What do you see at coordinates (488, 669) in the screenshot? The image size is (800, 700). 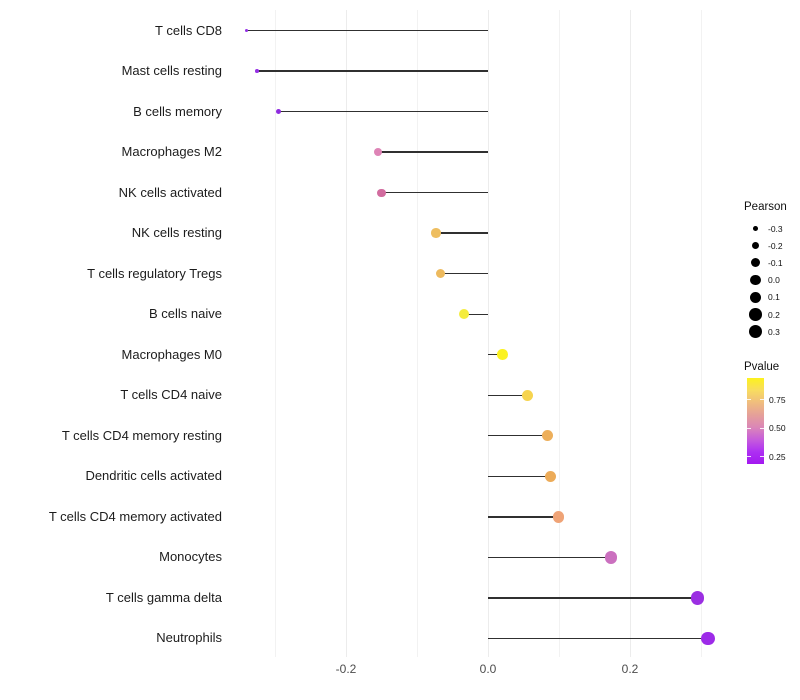 I see `x-axis-tick-label: 0.0` at bounding box center [488, 669].